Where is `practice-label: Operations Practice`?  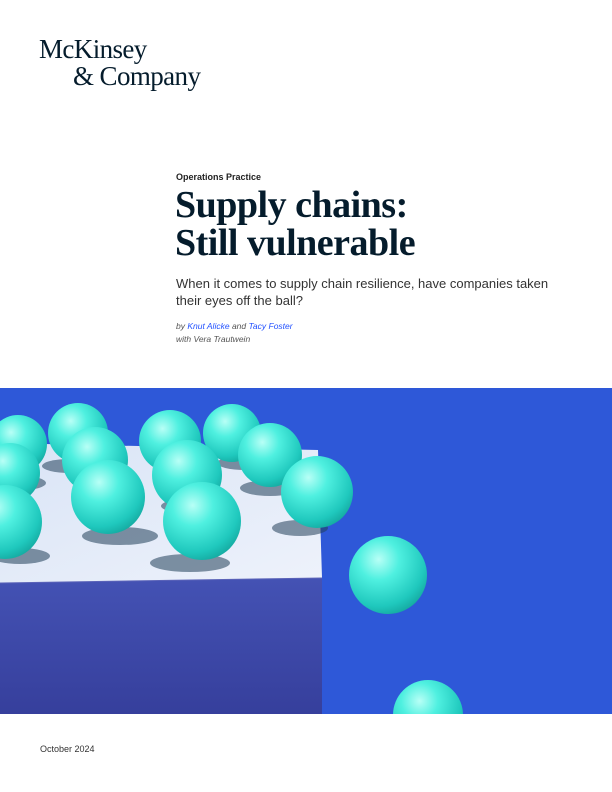 practice-label: Operations Practice is located at coordinates (219, 177).